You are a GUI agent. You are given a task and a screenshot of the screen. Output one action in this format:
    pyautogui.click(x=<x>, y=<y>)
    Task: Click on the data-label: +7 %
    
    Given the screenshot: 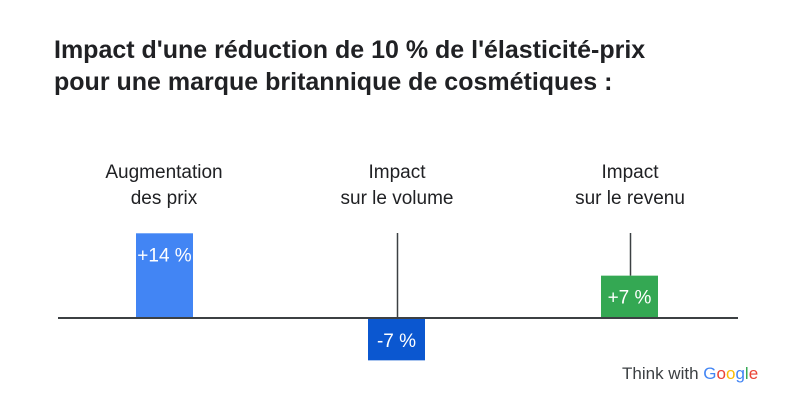 What is the action you would take?
    pyautogui.click(x=630, y=298)
    